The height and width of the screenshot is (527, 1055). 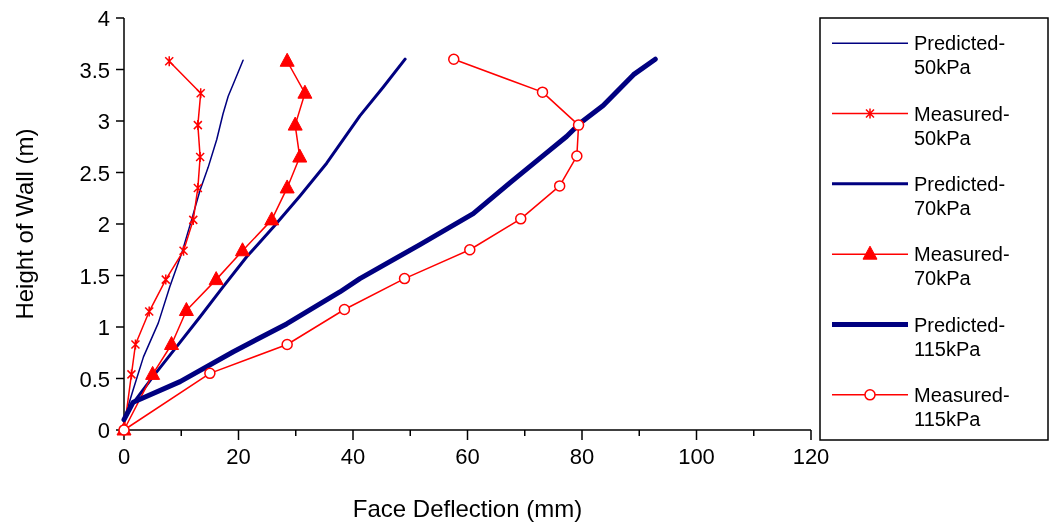 What do you see at coordinates (696, 456) in the screenshot?
I see `x-tick-label: 100` at bounding box center [696, 456].